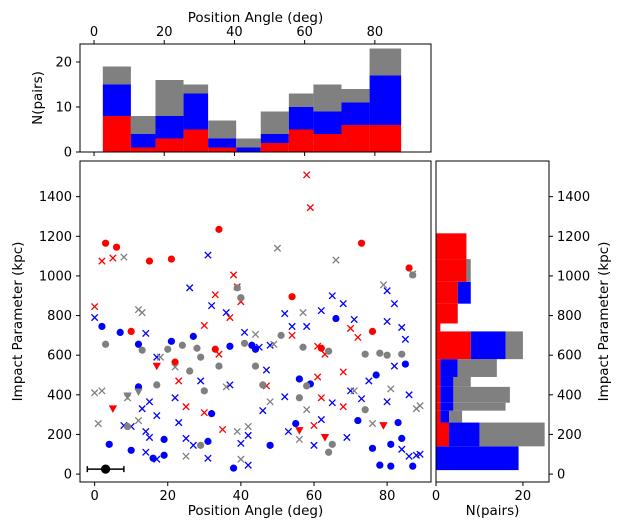 This screenshot has width=617, height=520. I want to click on right-x-tick-label: 0, so click(436, 496).